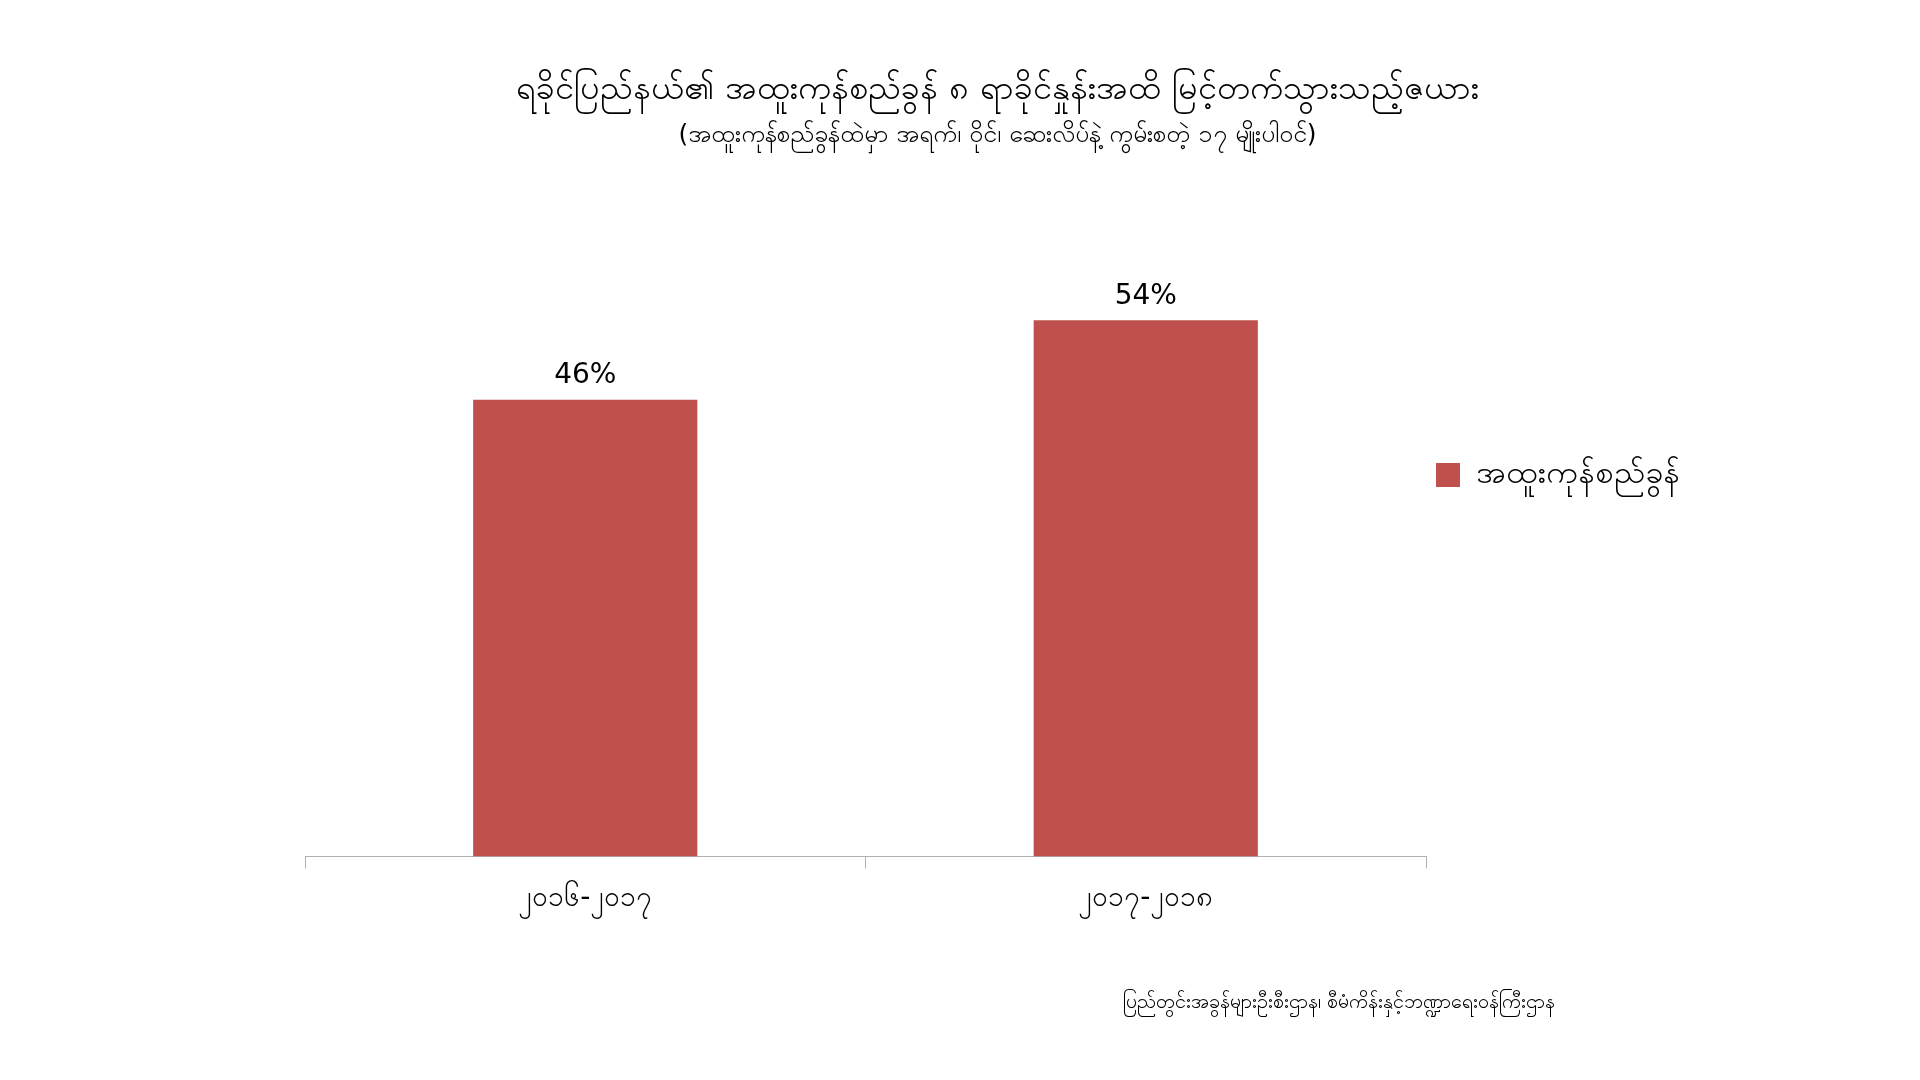  What do you see at coordinates (997, 137) in the screenshot?
I see `chart-subtitle: (အထူးကုန်စည်ခွန်ထဲမှာ အရက်၊ ဝိုင်၊ ဆေးလိပ်နဲ့ ကွမ်းစတဲ့ ၁၇ မျိုးပါဝင်)` at bounding box center [997, 137].